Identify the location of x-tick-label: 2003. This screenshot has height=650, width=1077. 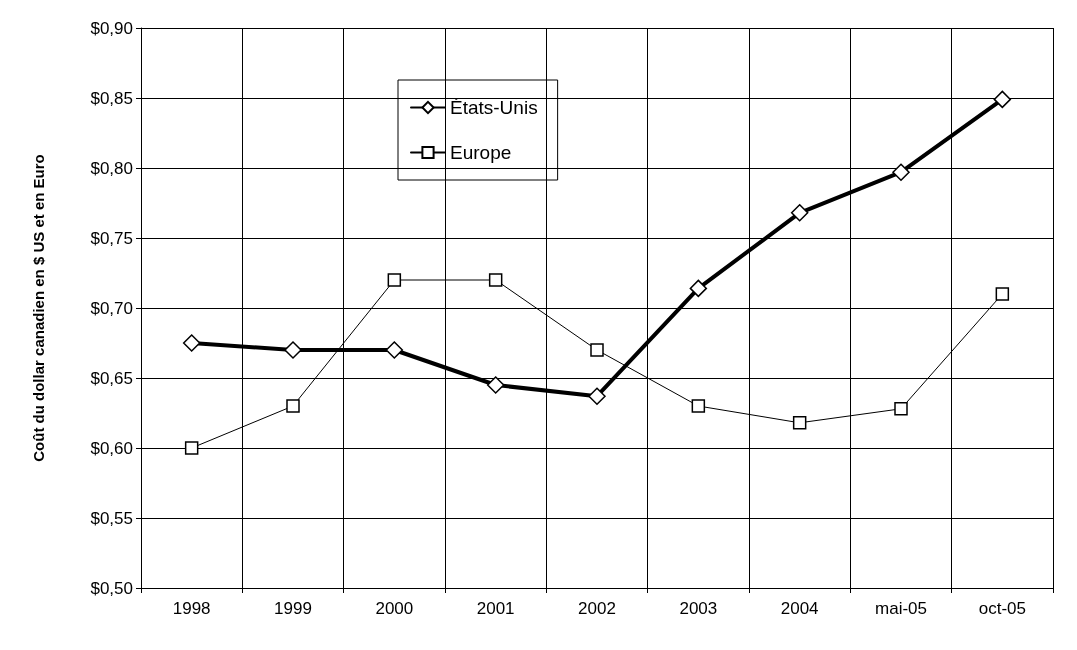
(698, 608).